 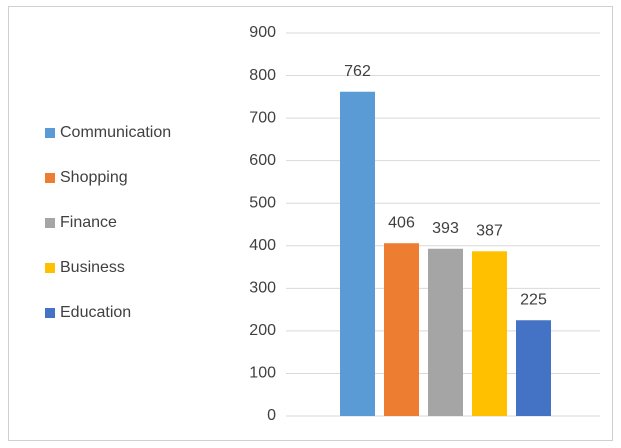 What do you see at coordinates (445, 228) in the screenshot?
I see `value-label: 393` at bounding box center [445, 228].